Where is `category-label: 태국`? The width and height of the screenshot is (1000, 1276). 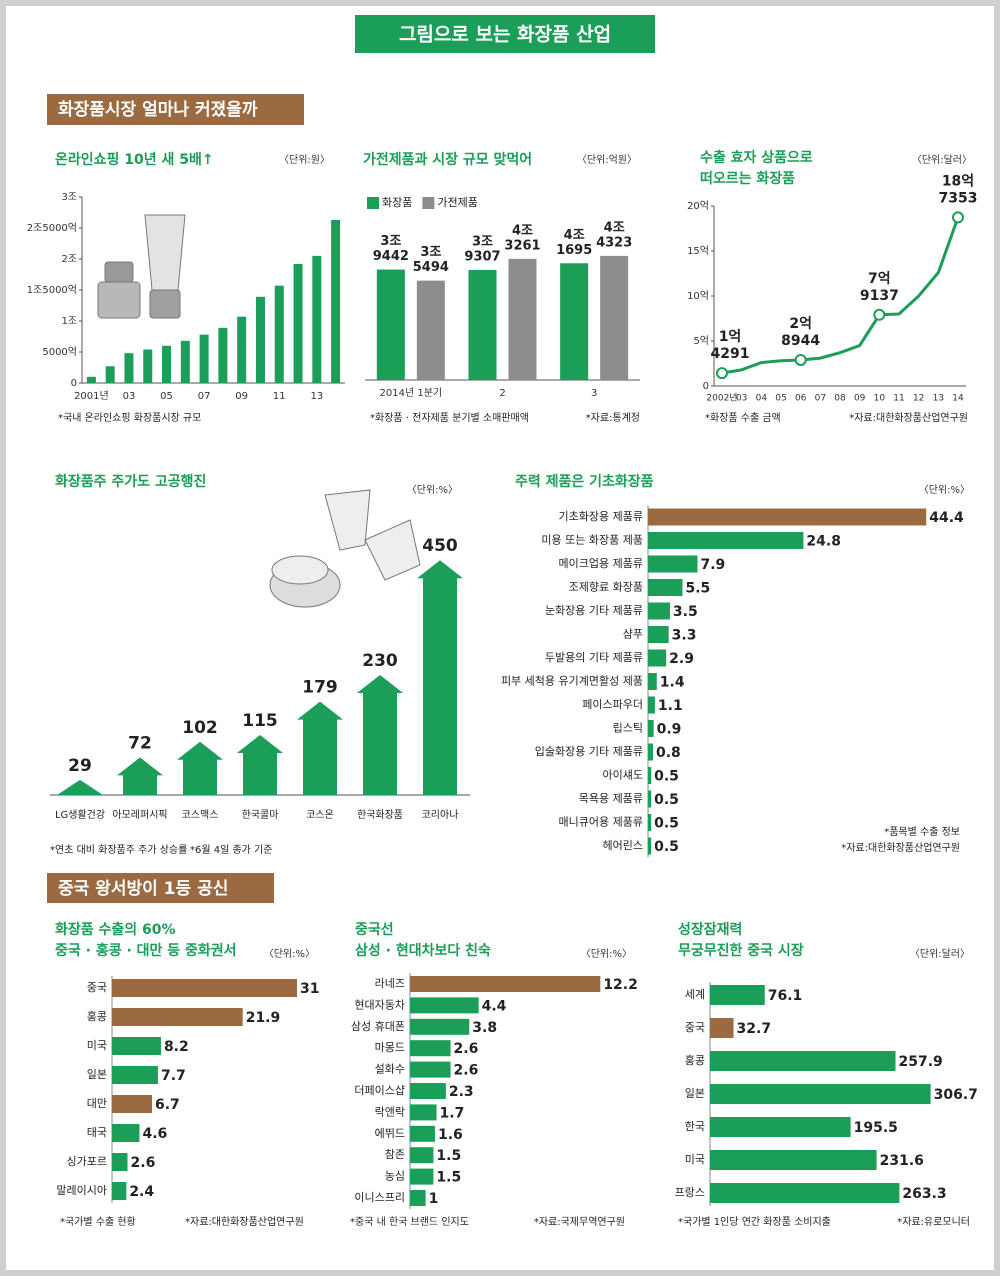
category-label: 태국 is located at coordinates (97, 1132).